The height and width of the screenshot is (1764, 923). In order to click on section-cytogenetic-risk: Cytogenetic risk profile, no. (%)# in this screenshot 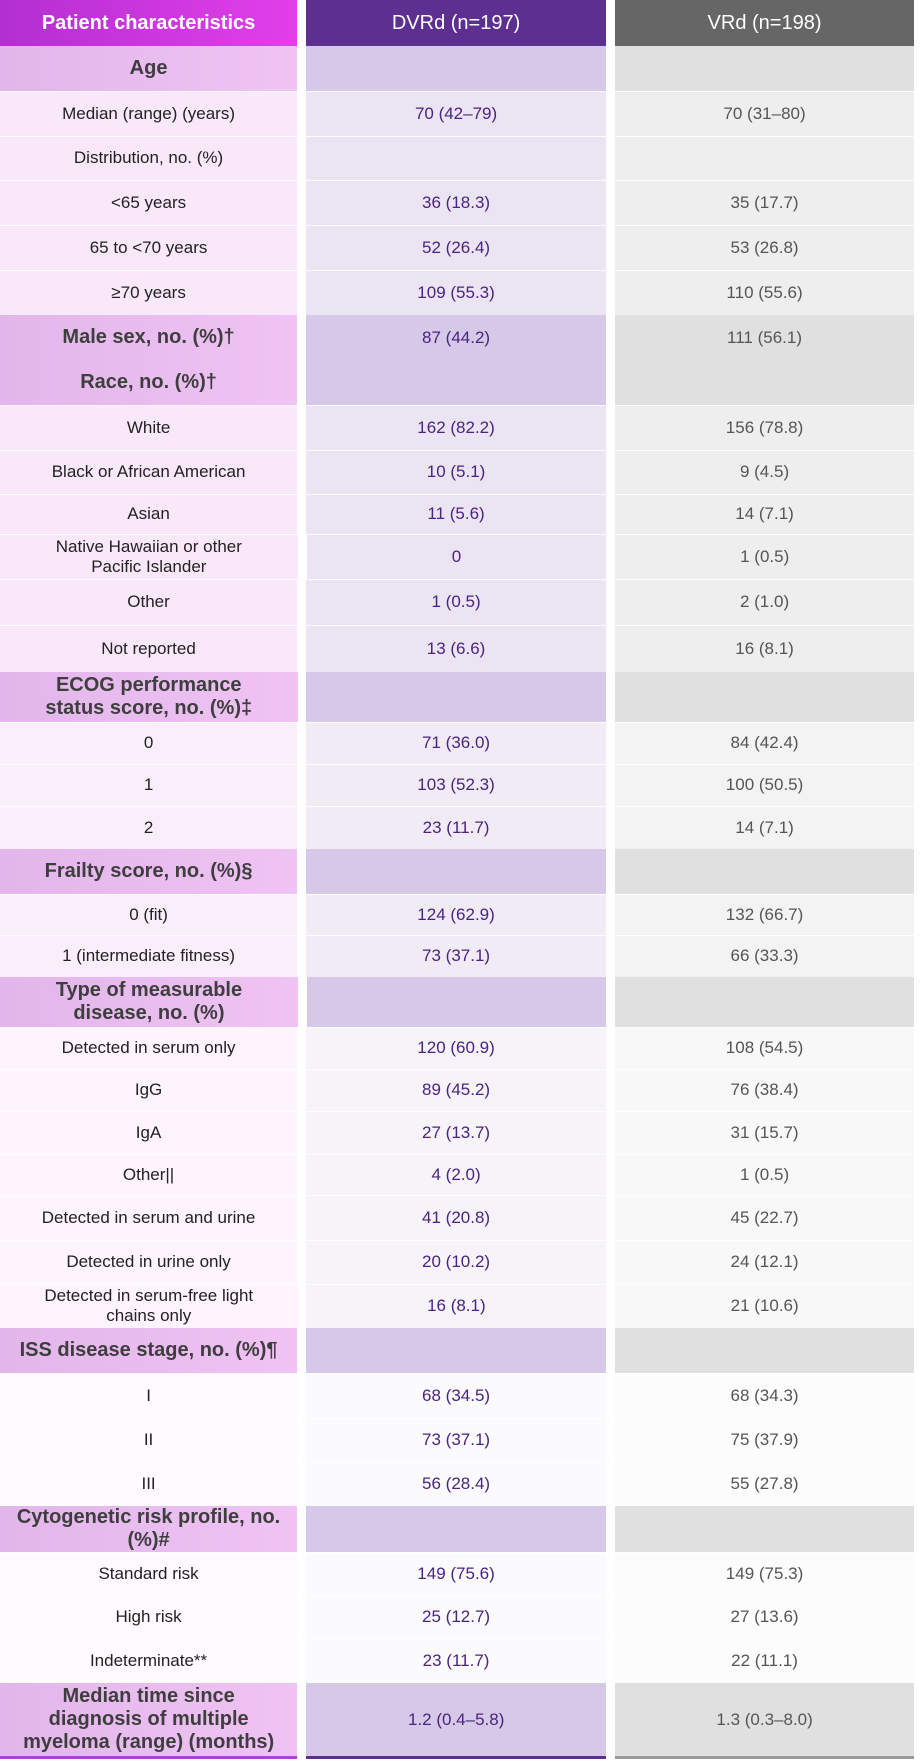, I will do `click(461, 1529)`.